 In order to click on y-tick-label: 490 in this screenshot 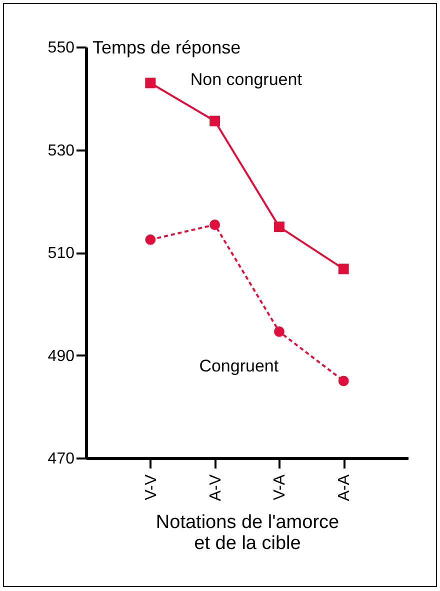, I will do `click(61, 356)`.